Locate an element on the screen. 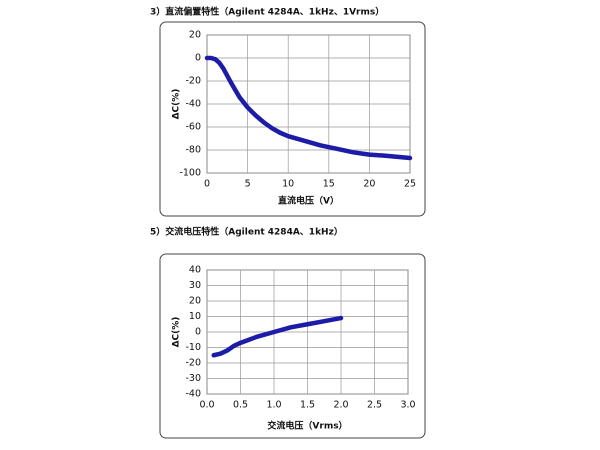 This screenshot has width=600, height=450. x-axis-label: 交流电压（Vrms） is located at coordinates (307, 426).